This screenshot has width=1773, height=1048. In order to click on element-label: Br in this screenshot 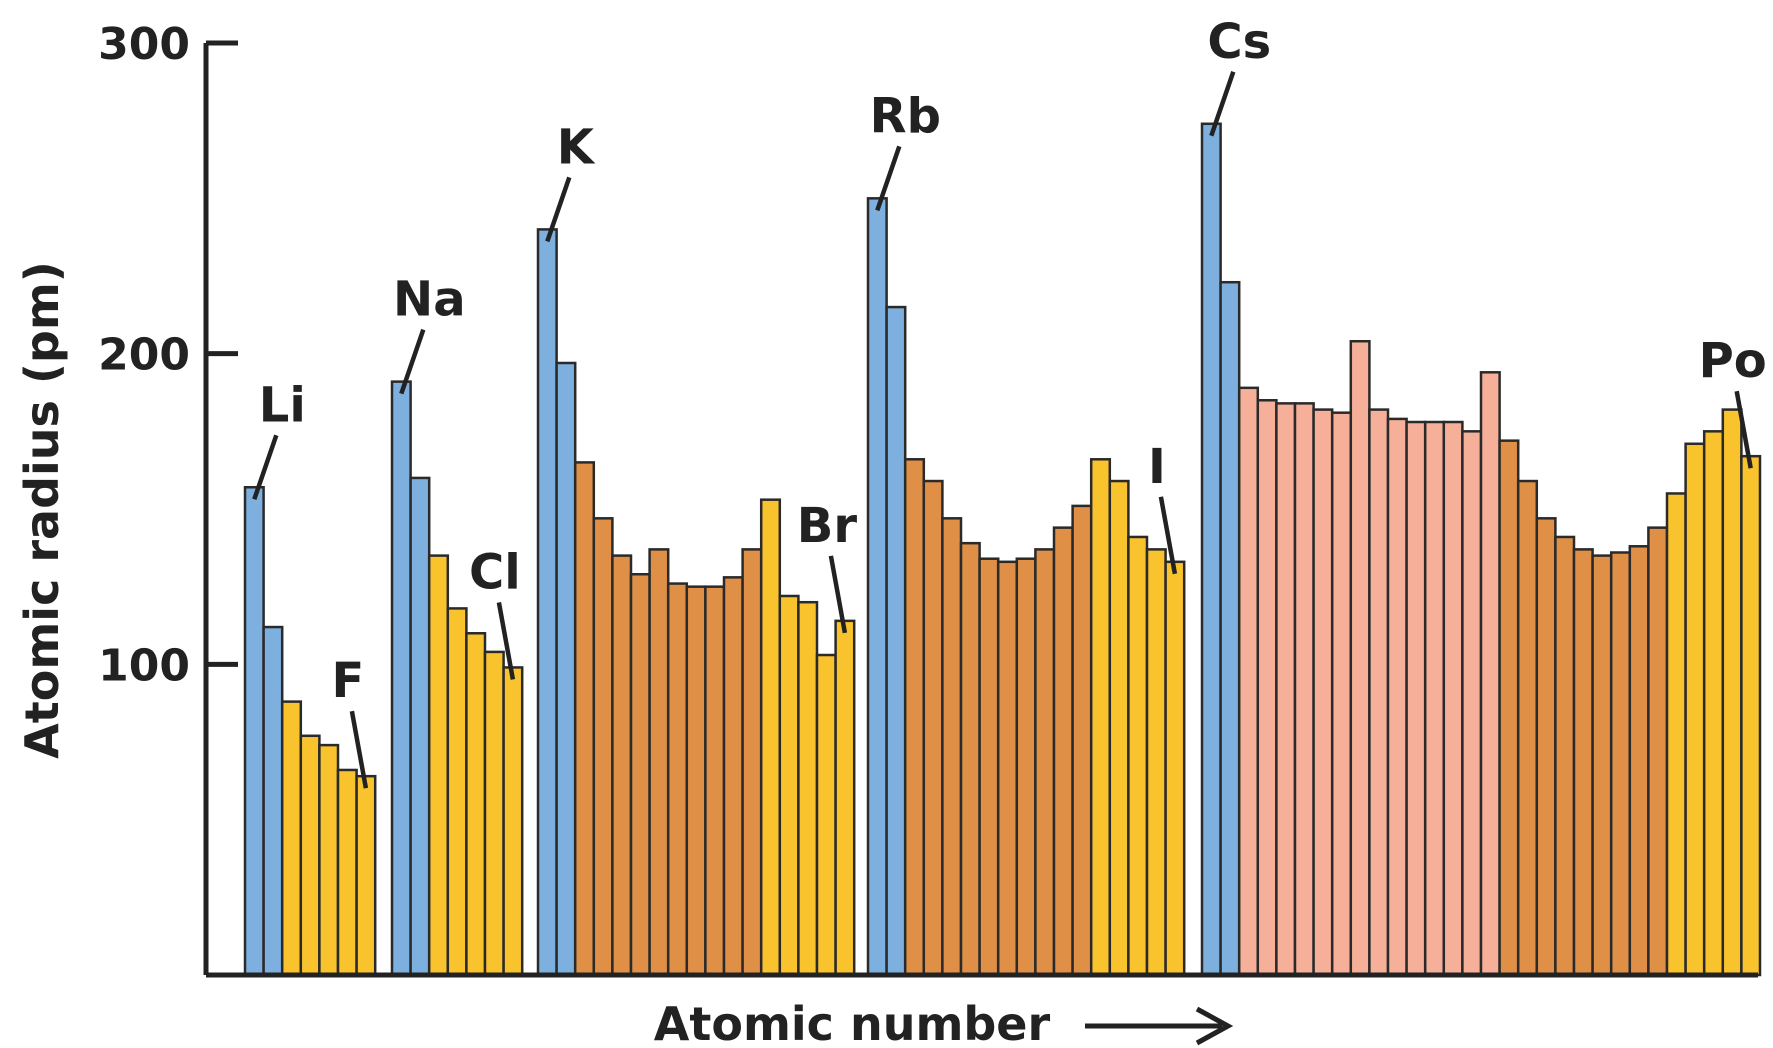, I will do `click(827, 526)`.